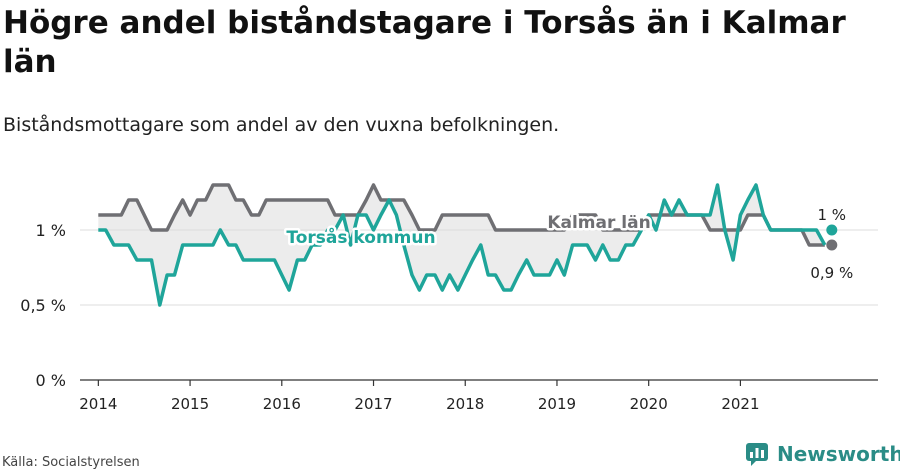 The width and height of the screenshot is (900, 474). I want to click on kalmar-series-label: Kalmar län, so click(598, 223).